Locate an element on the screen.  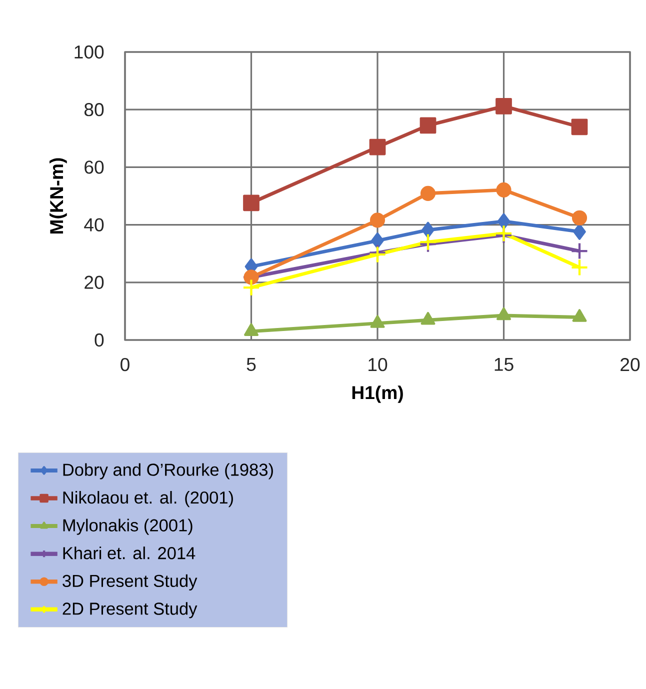
legend-label: Mylonakis (2001) is located at coordinates (127, 526).